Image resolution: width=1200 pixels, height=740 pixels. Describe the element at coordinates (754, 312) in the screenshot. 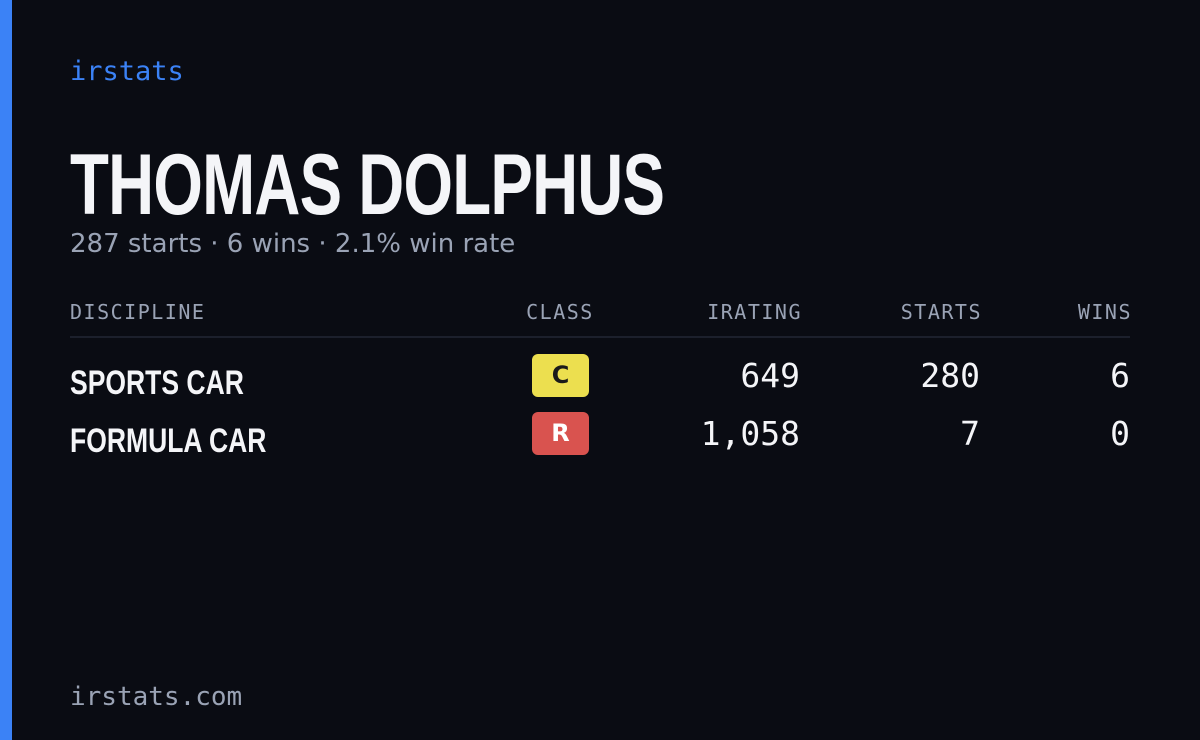

I see `header-irating: IRATING` at that location.